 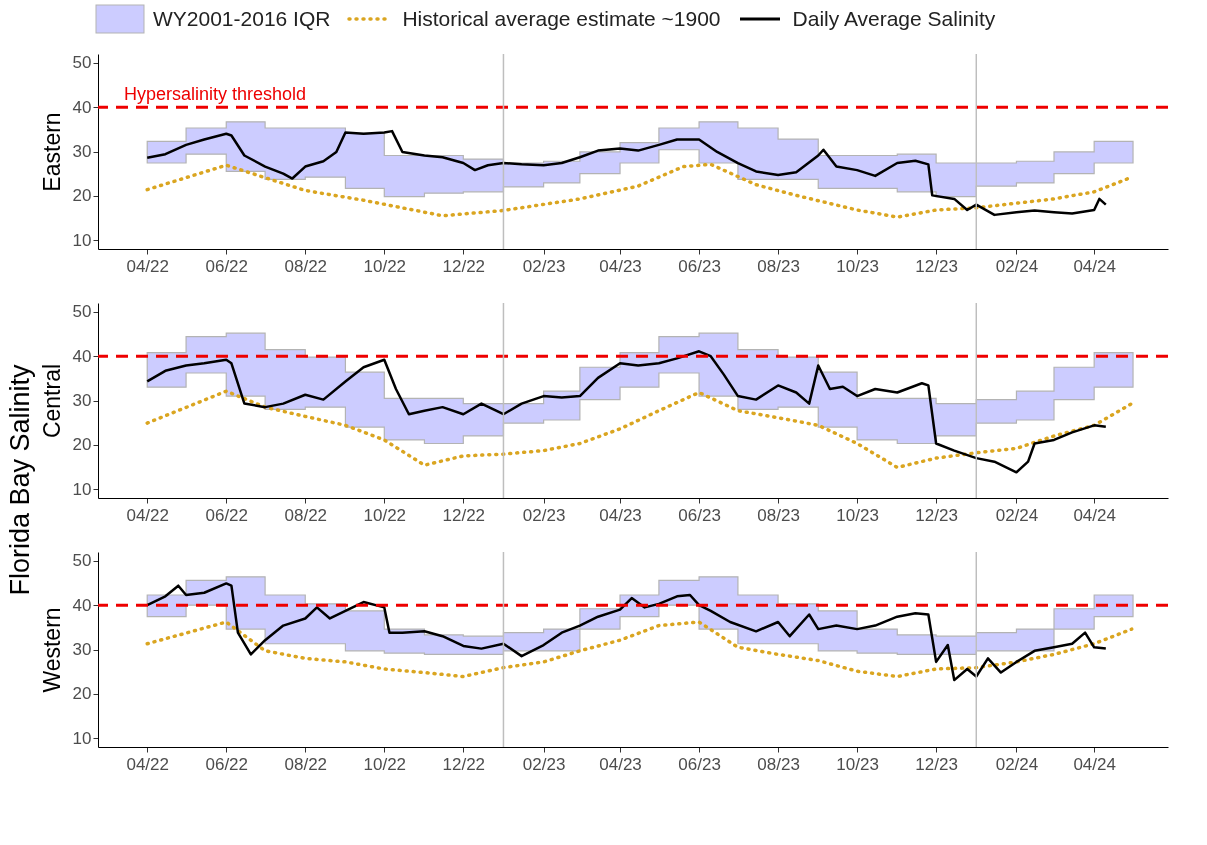 What do you see at coordinates (51, 650) in the screenshot?
I see `y-axis-title: Western` at bounding box center [51, 650].